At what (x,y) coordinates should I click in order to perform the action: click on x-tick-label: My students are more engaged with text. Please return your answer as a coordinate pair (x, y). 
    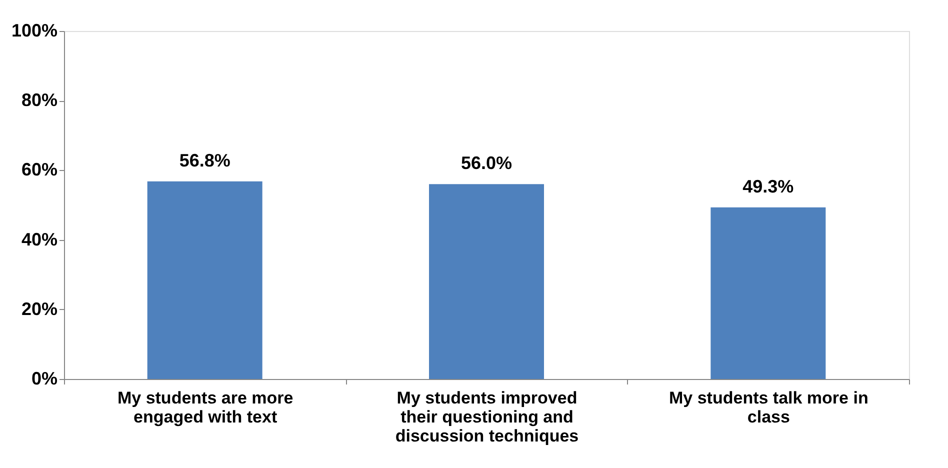
    Looking at the image, I should click on (205, 407).